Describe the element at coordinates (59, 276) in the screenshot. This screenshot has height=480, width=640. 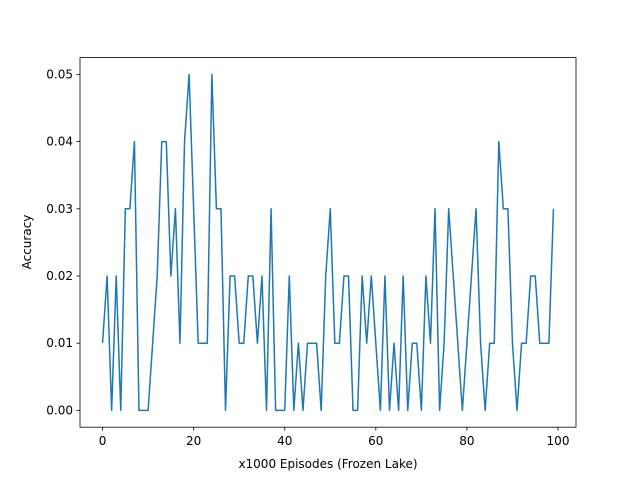
I see `y-tick-label: 0.02` at that location.